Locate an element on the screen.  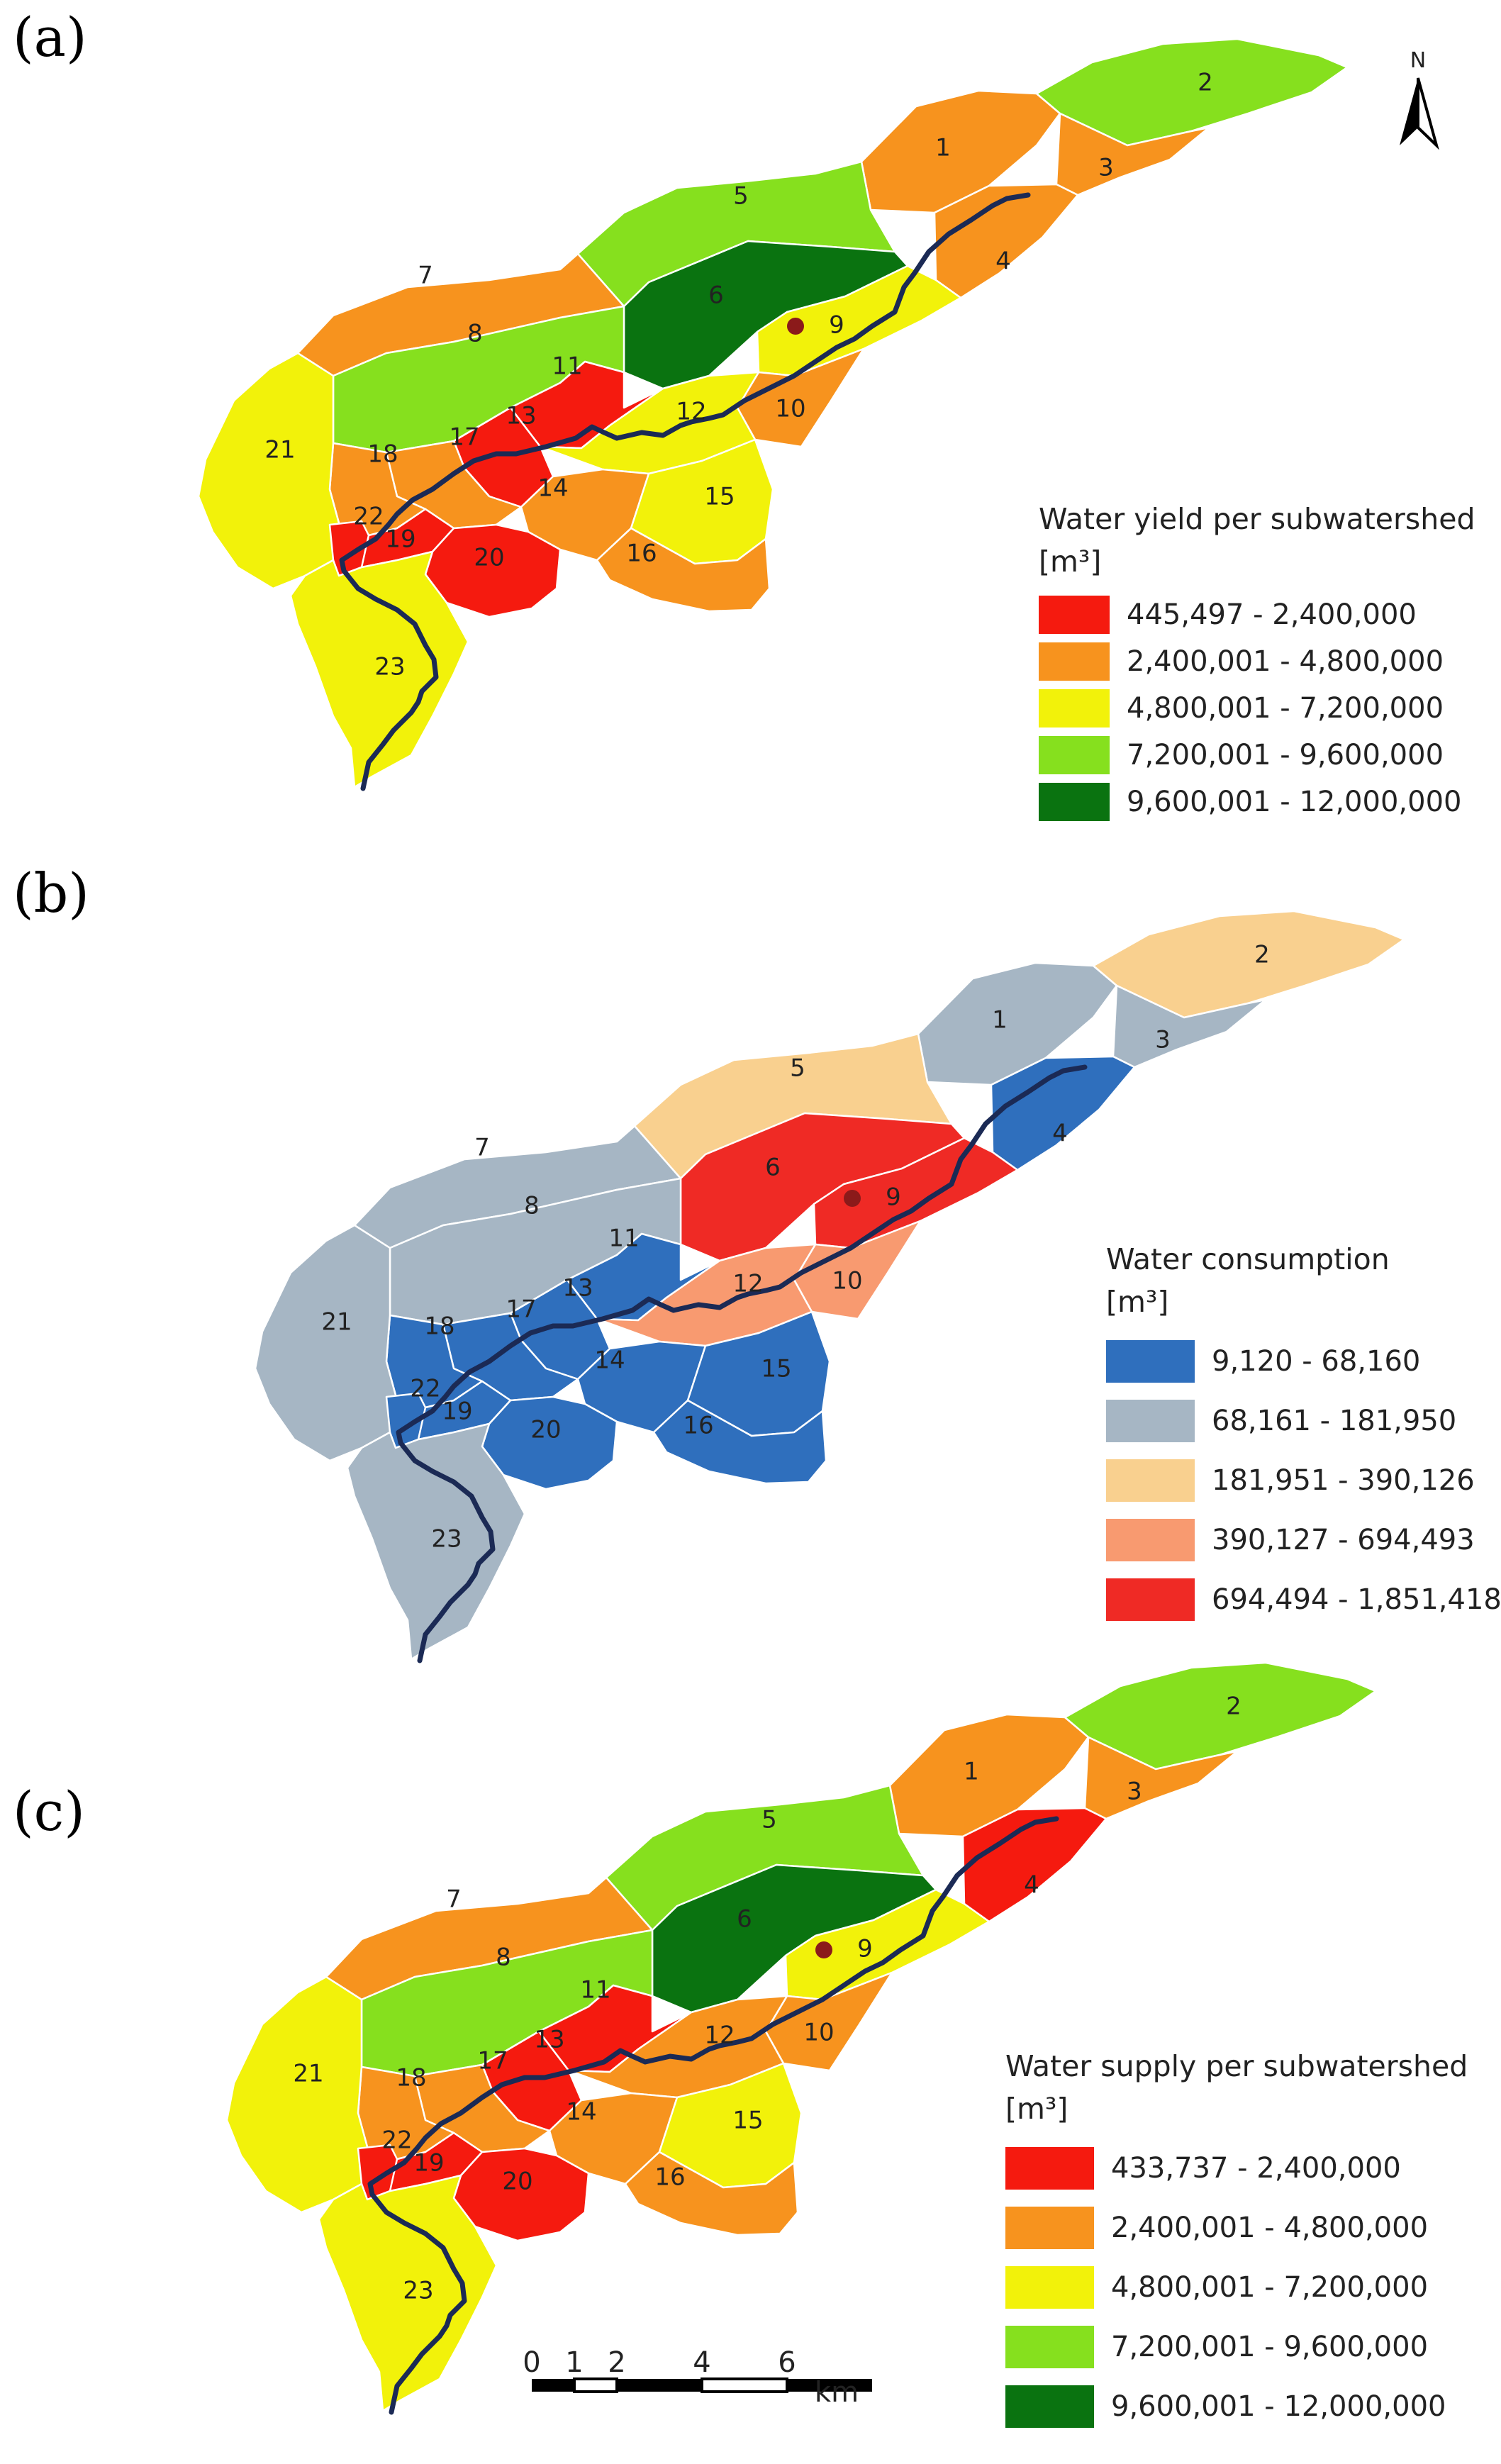
subwatershed-label-15: 15 is located at coordinates (776, 1369).